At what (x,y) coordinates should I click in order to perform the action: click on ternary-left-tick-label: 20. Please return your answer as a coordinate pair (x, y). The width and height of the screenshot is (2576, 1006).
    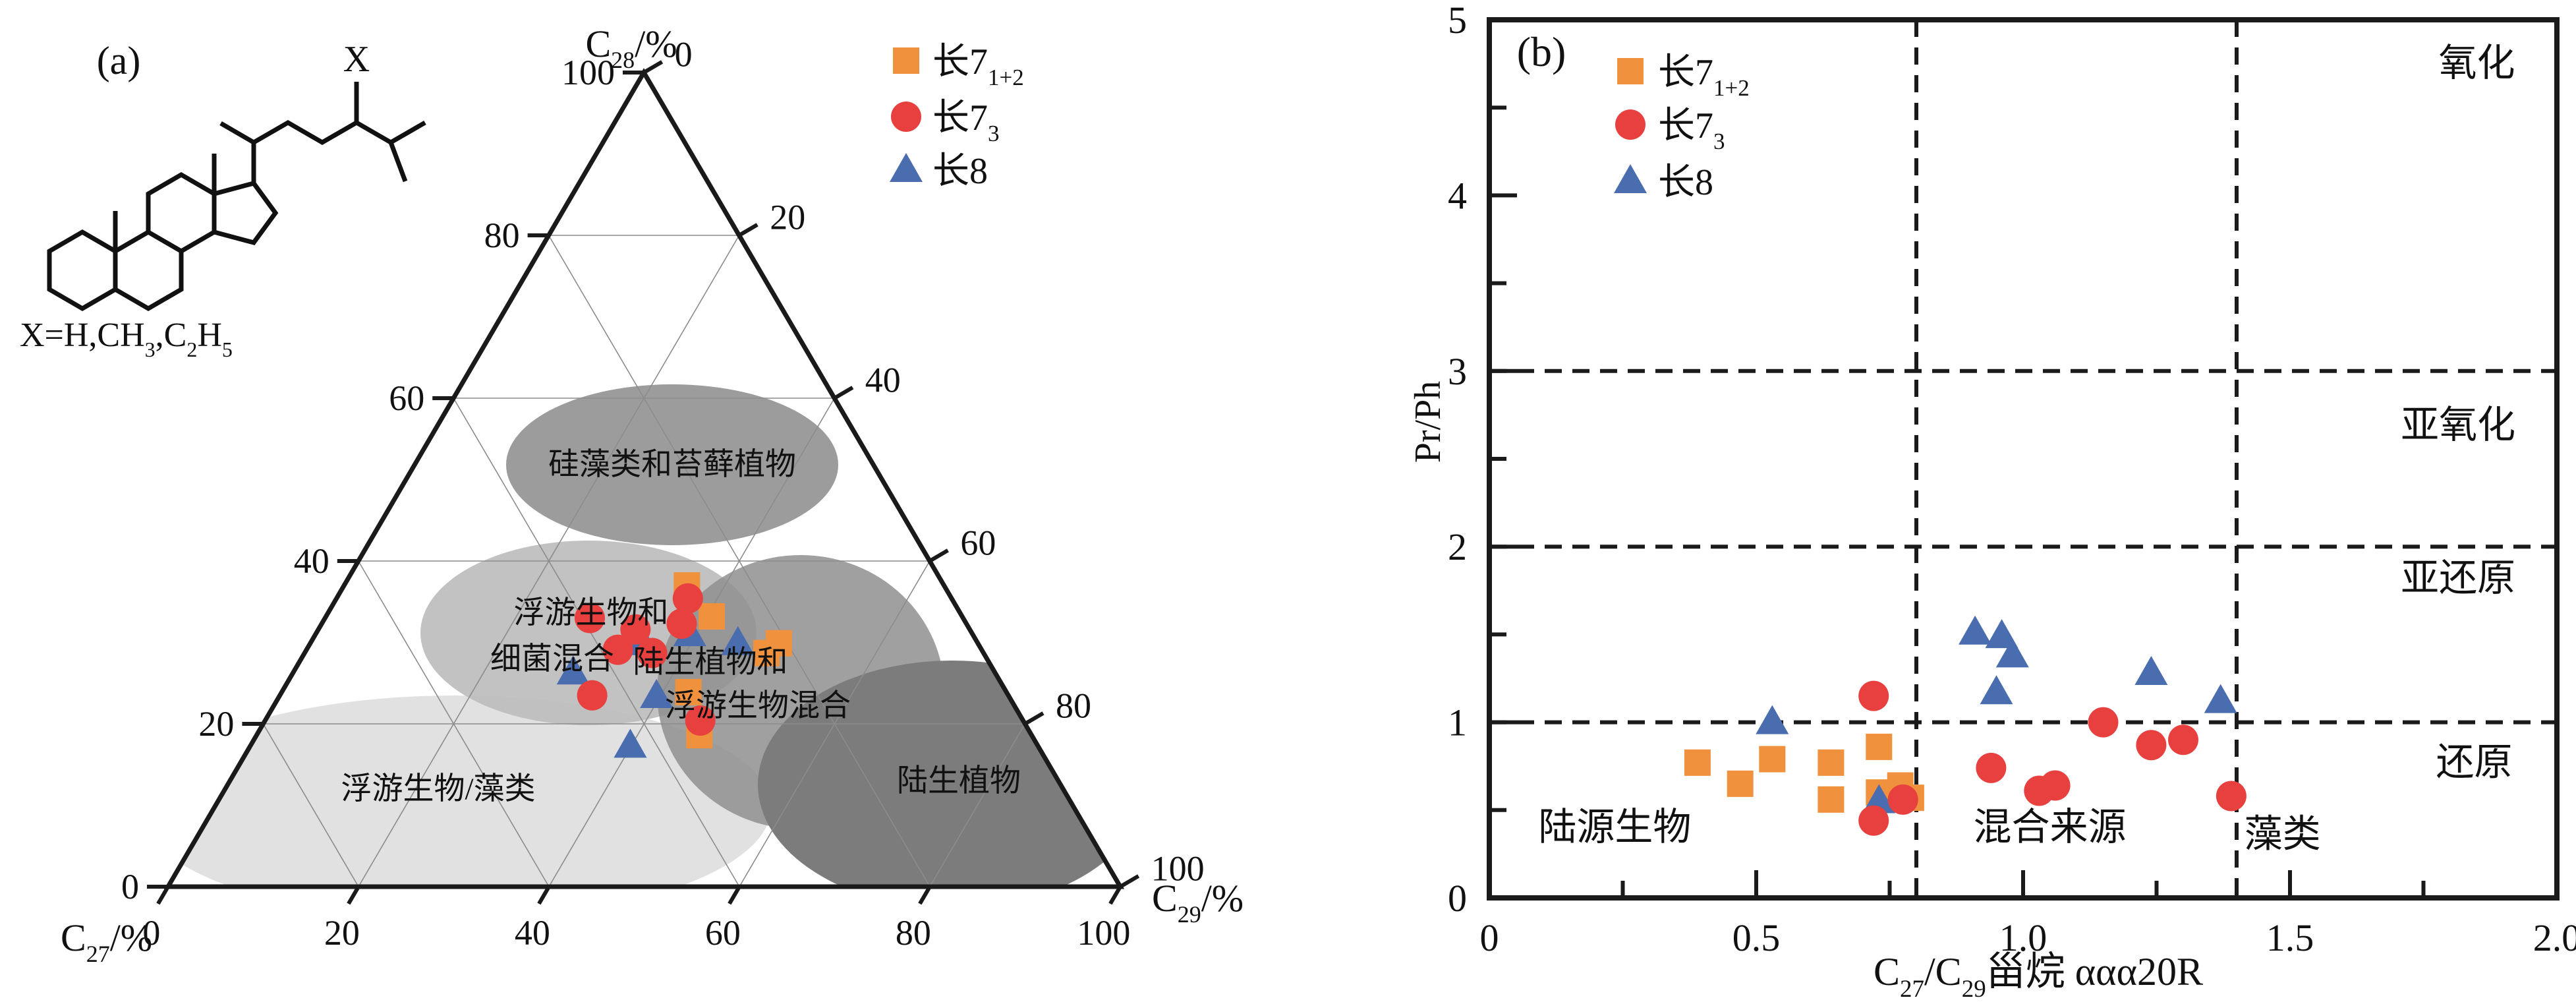
    Looking at the image, I should click on (216, 724).